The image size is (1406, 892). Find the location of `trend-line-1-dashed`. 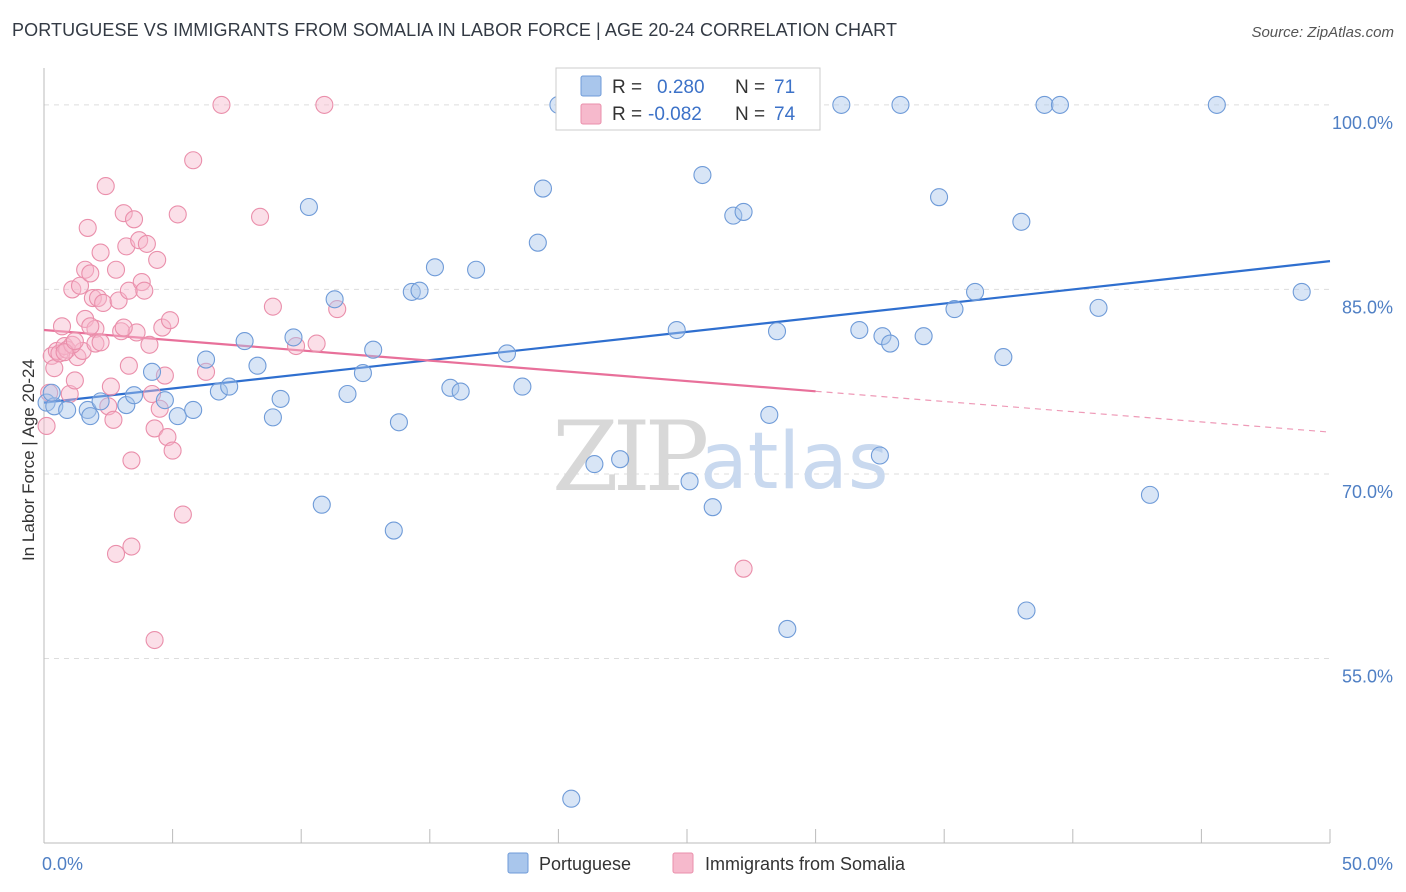

trend-line-1-dashed is located at coordinates (1073, 411).